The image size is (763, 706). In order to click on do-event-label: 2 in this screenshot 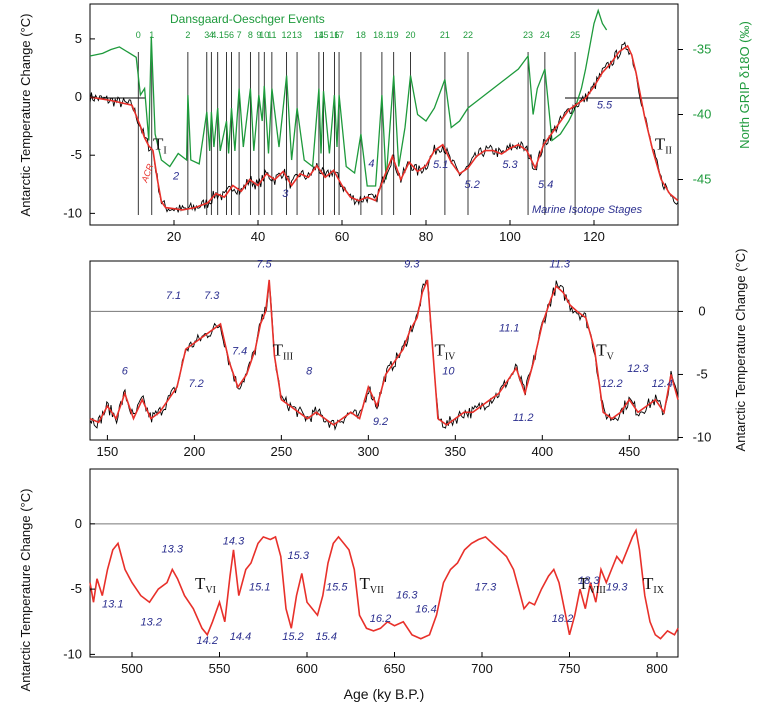, I will do `click(187, 35)`.